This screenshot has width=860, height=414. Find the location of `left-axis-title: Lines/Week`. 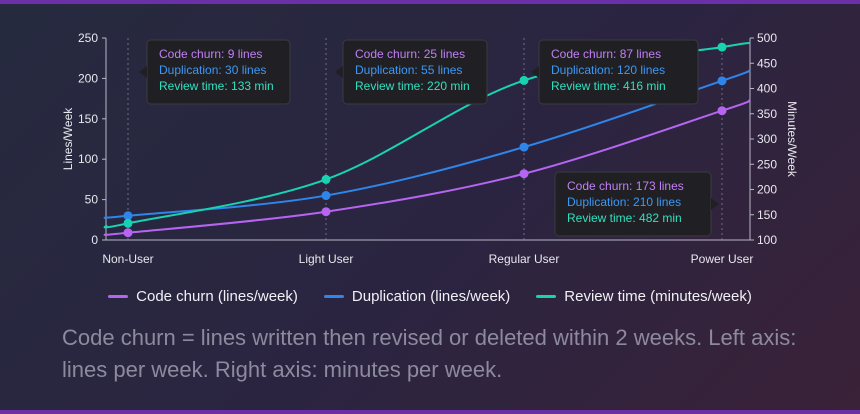

left-axis-title: Lines/Week is located at coordinates (68, 138).